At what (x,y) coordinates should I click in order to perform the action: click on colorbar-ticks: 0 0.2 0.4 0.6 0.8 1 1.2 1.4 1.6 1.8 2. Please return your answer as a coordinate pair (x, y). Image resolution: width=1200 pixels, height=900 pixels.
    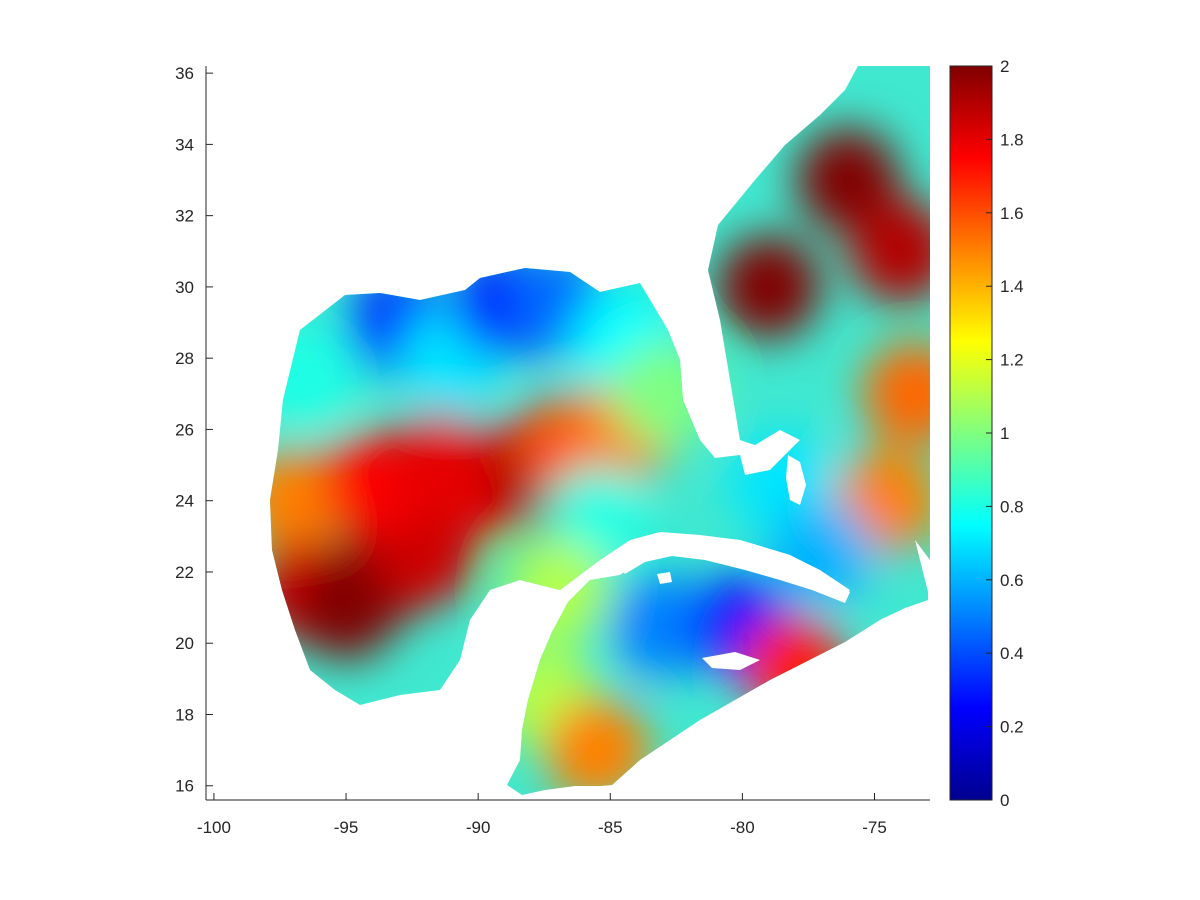
    Looking at the image, I should click on (1005, 433).